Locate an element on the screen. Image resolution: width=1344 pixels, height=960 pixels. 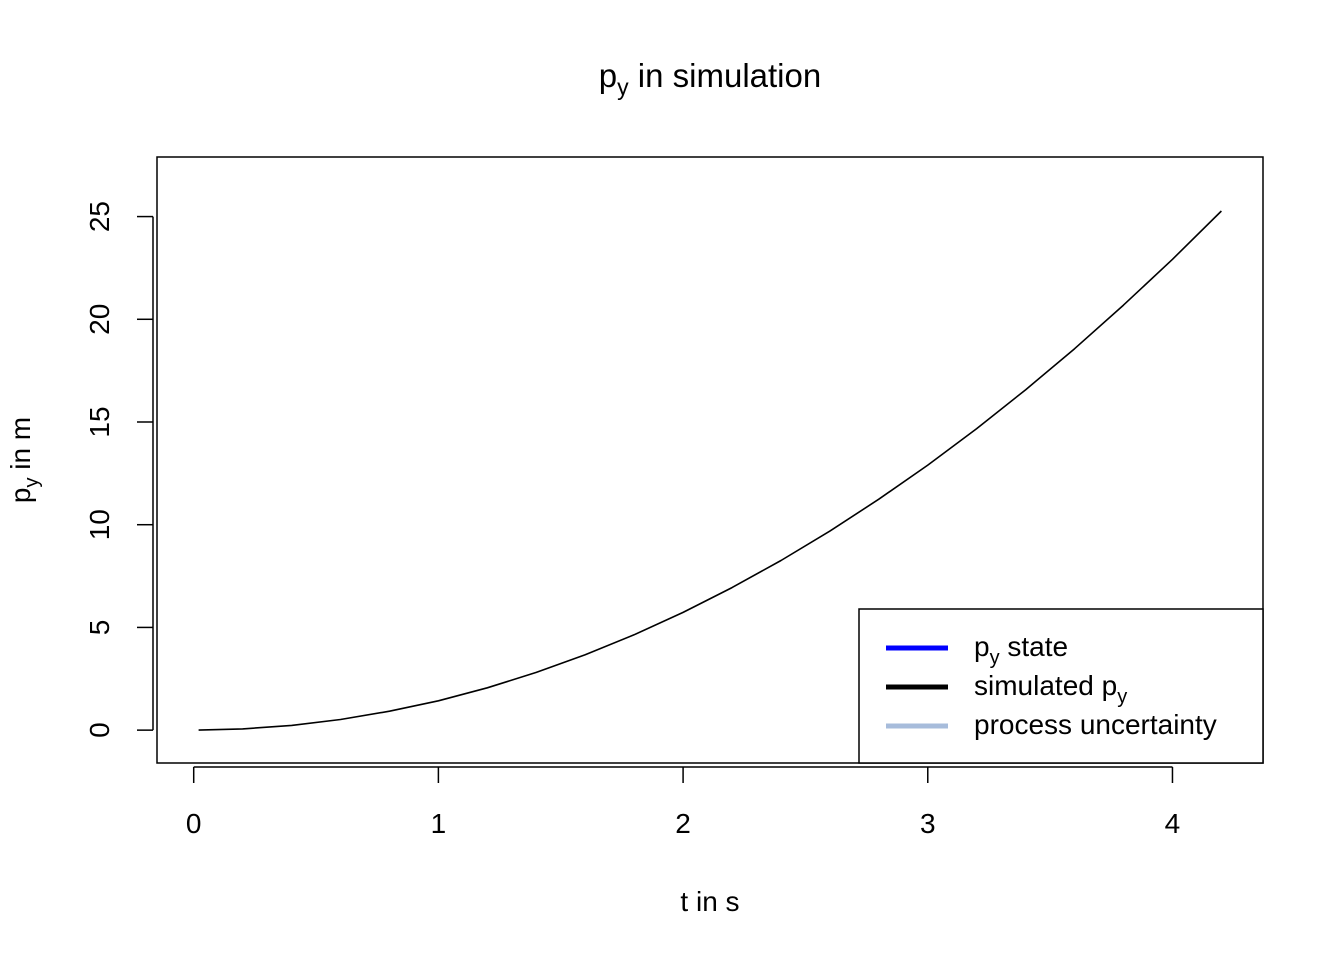
x-axis-label: t in s is located at coordinates (709, 901).